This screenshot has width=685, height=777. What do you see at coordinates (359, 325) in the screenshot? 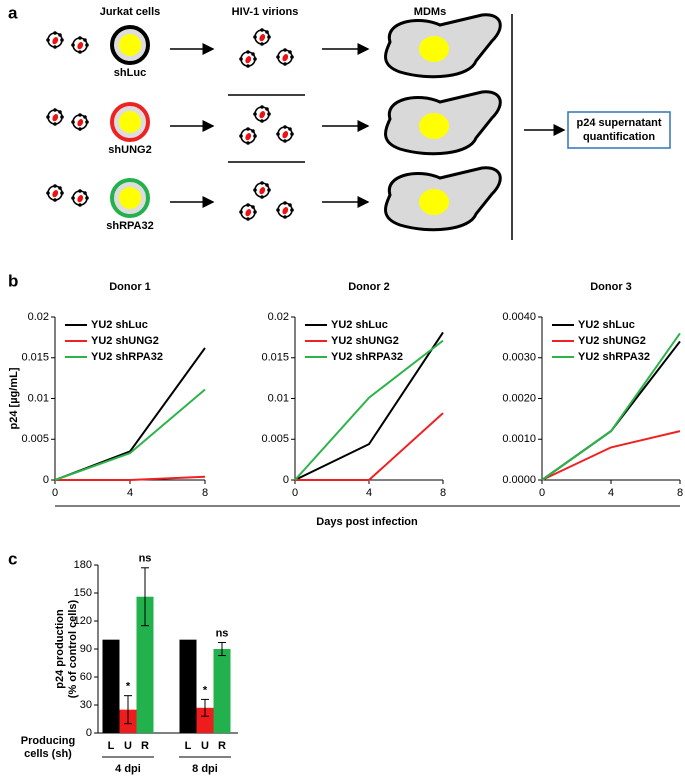
I see `legend-label: YU2 shLuc` at bounding box center [359, 325].